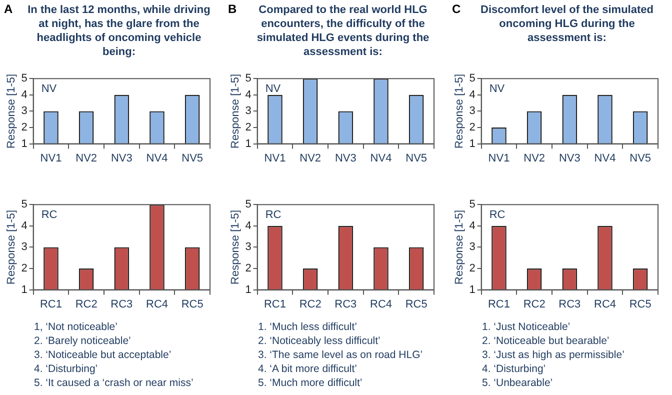  What do you see at coordinates (232, 9) in the screenshot?
I see `chart-title: B` at bounding box center [232, 9].